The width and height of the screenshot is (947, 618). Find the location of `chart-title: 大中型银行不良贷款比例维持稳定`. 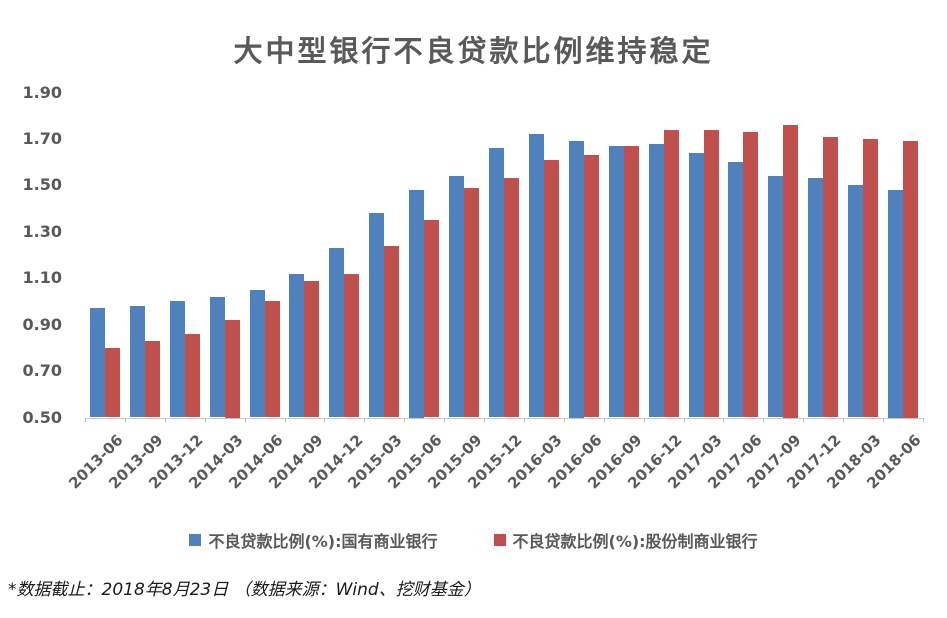

chart-title: 大中型银行不良贷款比例维持稳定 is located at coordinates (473, 51).